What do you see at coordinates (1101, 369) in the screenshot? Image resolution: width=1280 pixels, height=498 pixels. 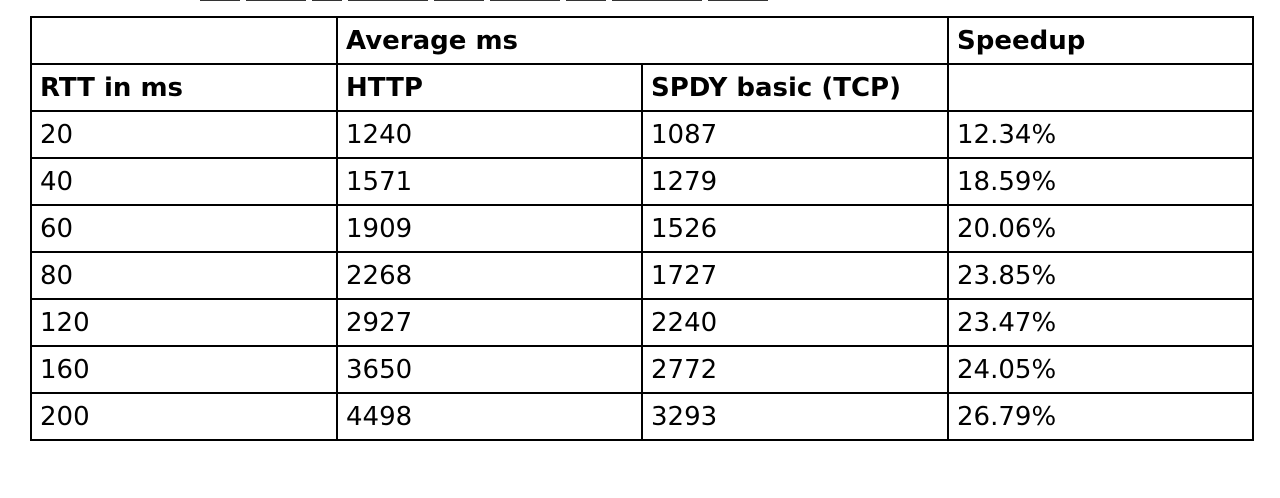 I see `cell-speedup: 24.05%` at bounding box center [1101, 369].